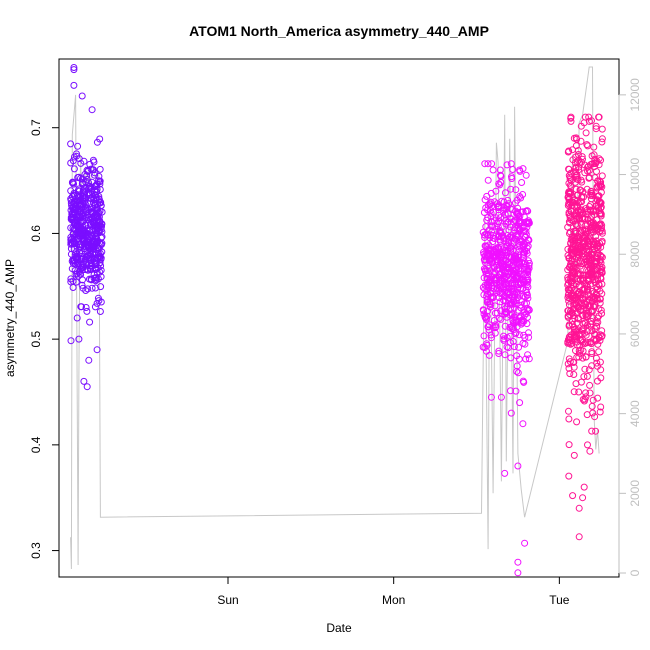 This screenshot has width=650, height=650. I want to click on y2-tick-label: 0, so click(635, 572).